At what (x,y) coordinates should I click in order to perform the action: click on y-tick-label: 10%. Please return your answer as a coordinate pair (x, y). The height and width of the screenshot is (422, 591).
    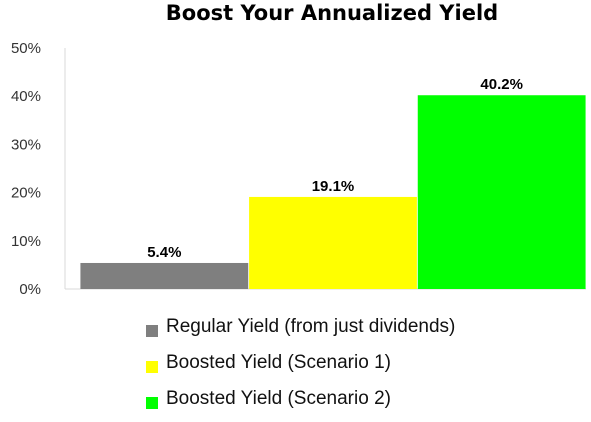
    Looking at the image, I should click on (26, 241).